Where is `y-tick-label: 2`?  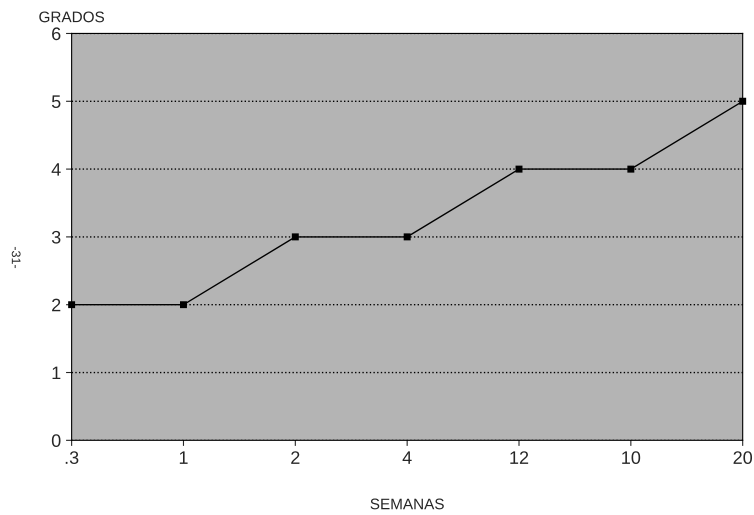
y-tick-label: 2 is located at coordinates (56, 305).